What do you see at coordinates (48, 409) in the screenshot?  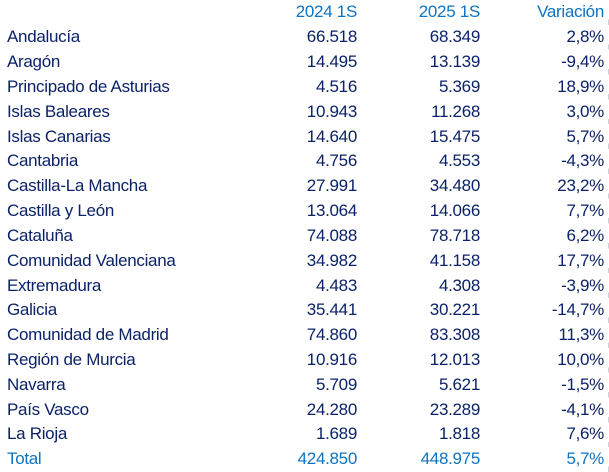 I see `region-name: País Vasco` at bounding box center [48, 409].